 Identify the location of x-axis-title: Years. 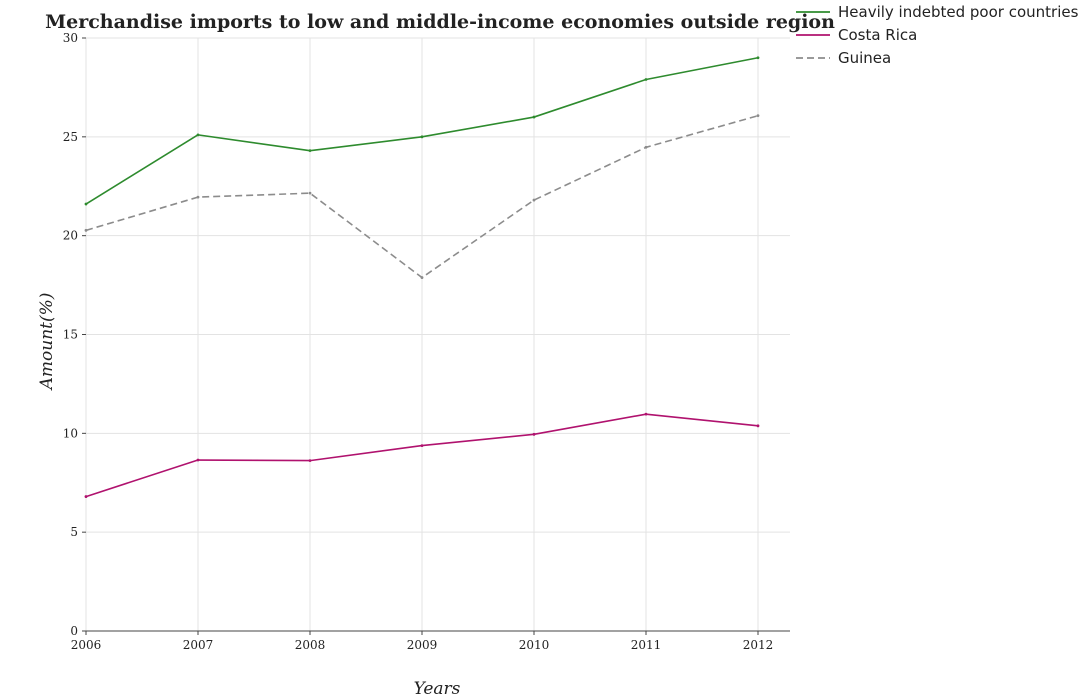
(437, 689).